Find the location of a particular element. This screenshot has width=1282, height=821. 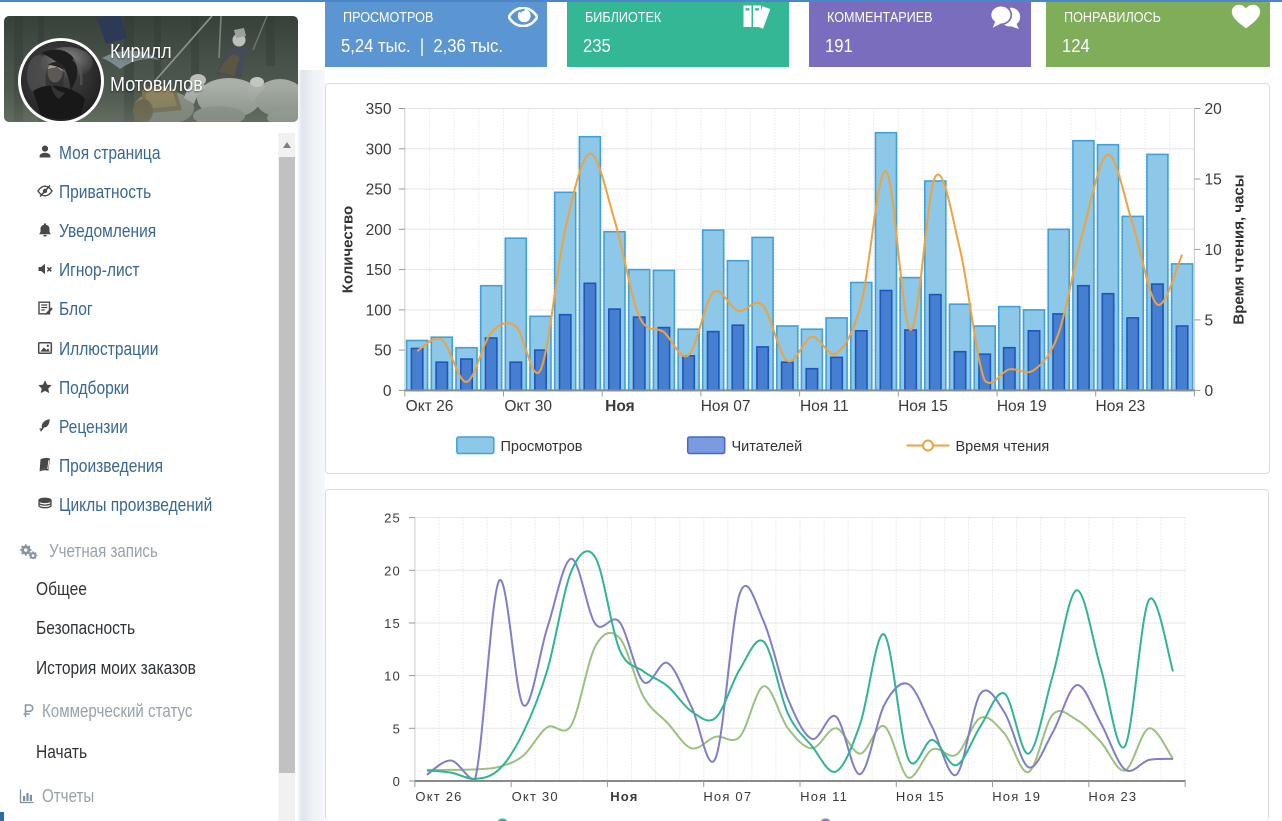

svg-text: 300 is located at coordinates (378, 149).